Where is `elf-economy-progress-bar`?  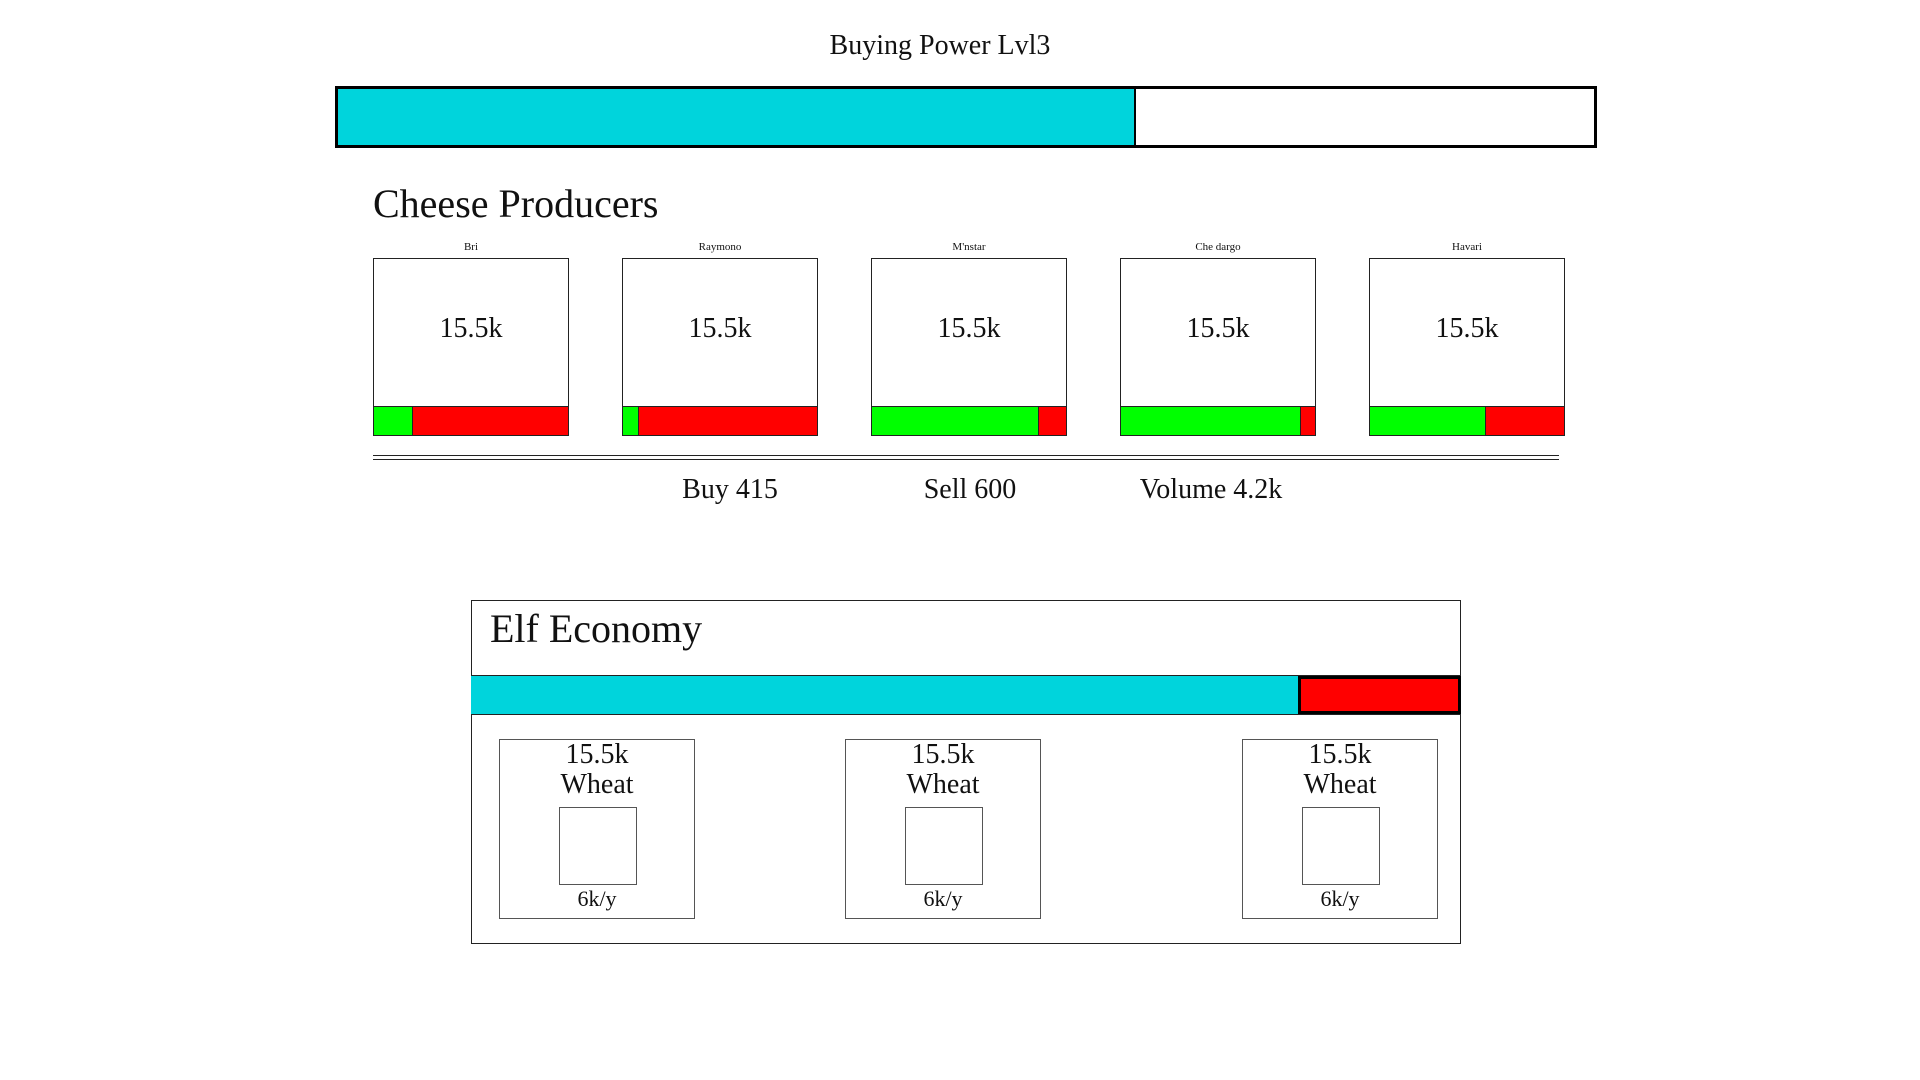
elf-economy-progress-bar is located at coordinates (966, 695).